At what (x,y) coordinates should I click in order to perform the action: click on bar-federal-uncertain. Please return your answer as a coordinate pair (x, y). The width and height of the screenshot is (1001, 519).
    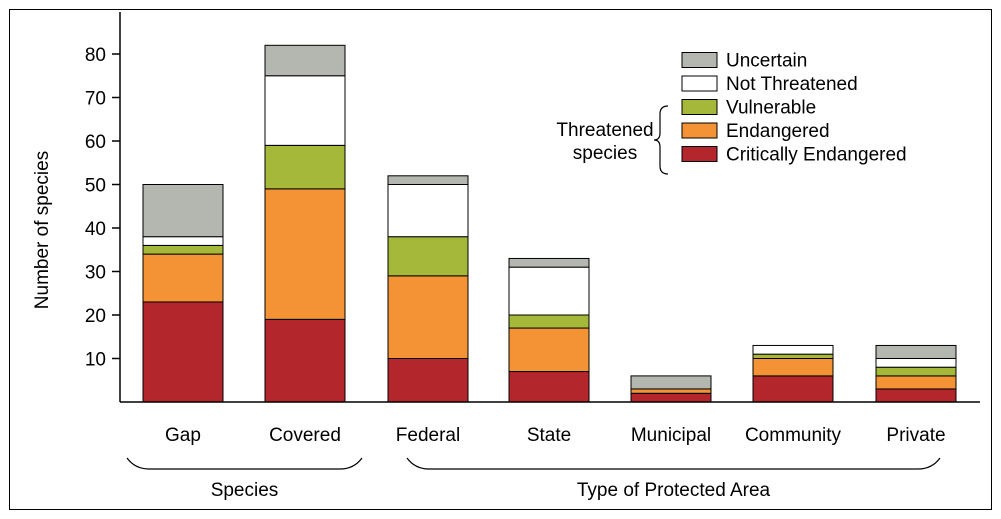
    Looking at the image, I should click on (428, 180).